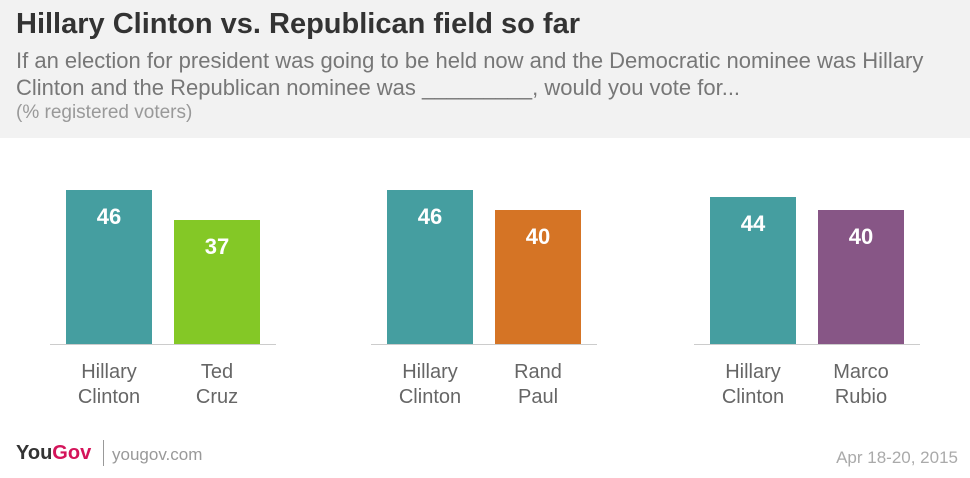 This screenshot has width=970, height=478. Describe the element at coordinates (538, 384) in the screenshot. I see `category-label: Rand Paul` at that location.